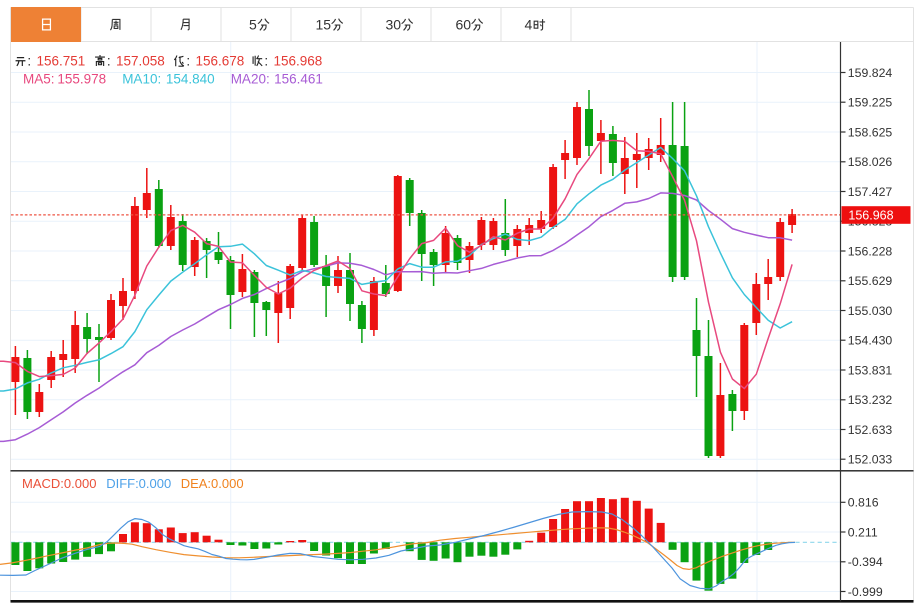 The height and width of the screenshot is (603, 918). Describe the element at coordinates (870, 192) in the screenshot. I see `svg-text: 157.427` at that location.